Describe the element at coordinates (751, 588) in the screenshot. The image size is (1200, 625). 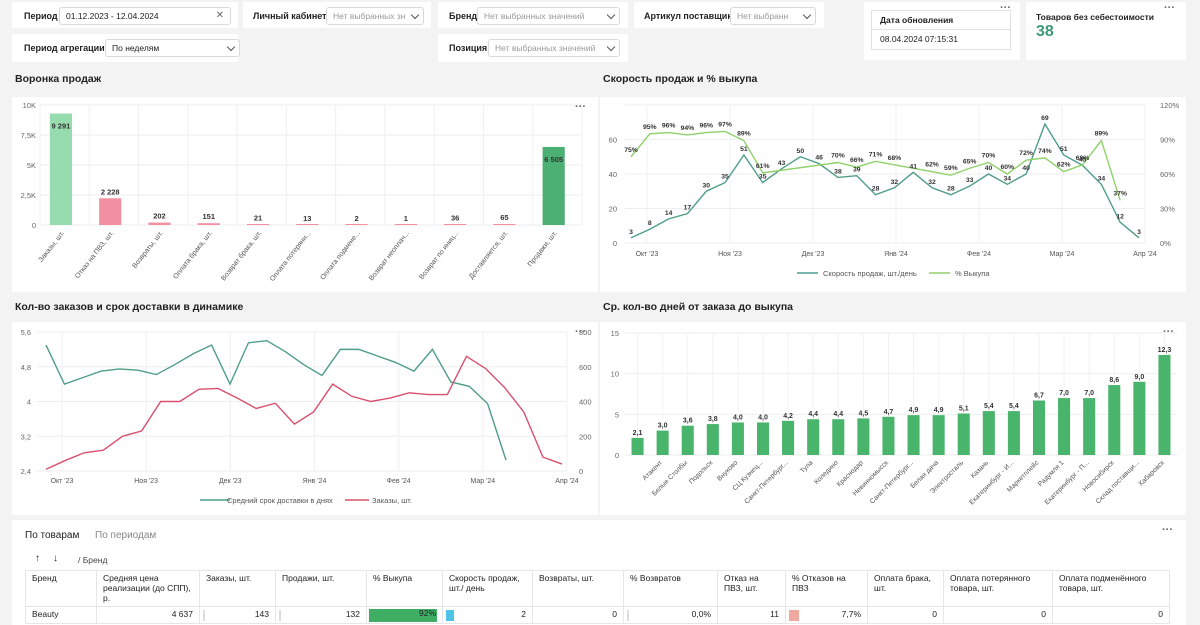
I see `col-pvz-refusal: Отказ на ПВЗ, шт.` at that location.